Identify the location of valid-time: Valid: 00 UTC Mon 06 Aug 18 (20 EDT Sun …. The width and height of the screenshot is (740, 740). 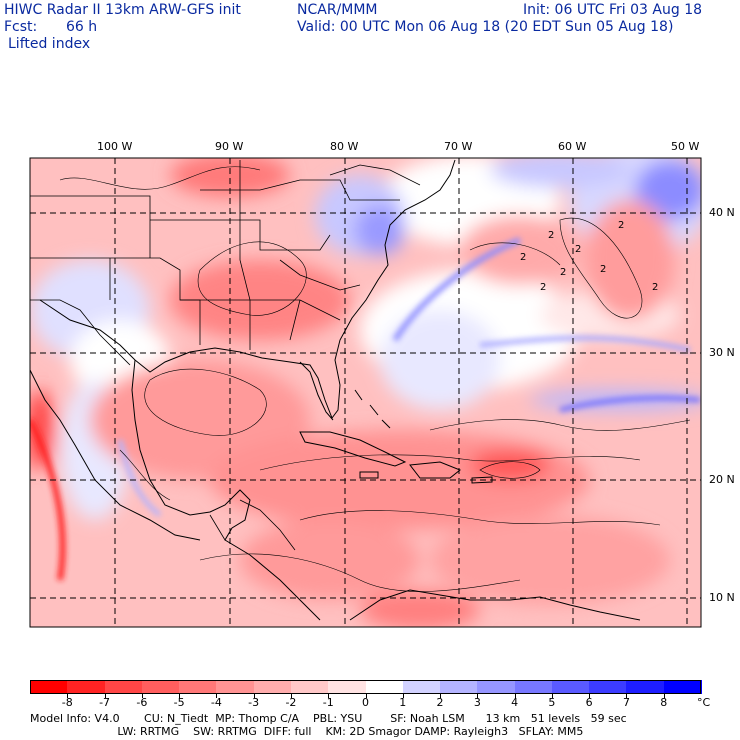
(485, 27).